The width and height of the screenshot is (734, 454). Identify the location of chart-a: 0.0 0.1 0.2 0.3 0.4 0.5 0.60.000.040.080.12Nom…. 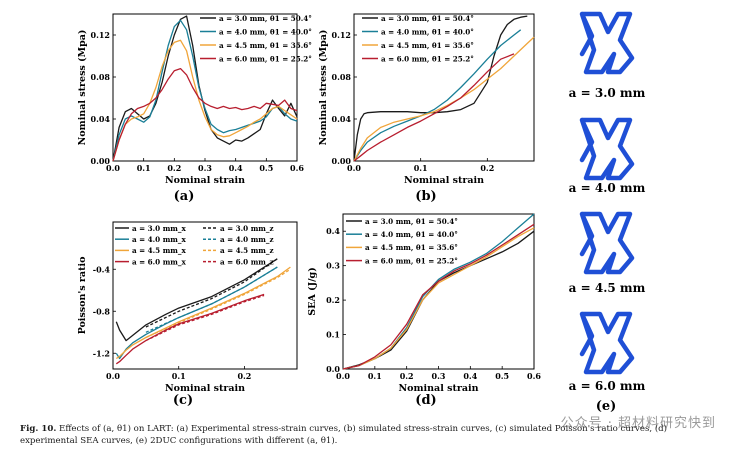
(194, 108).